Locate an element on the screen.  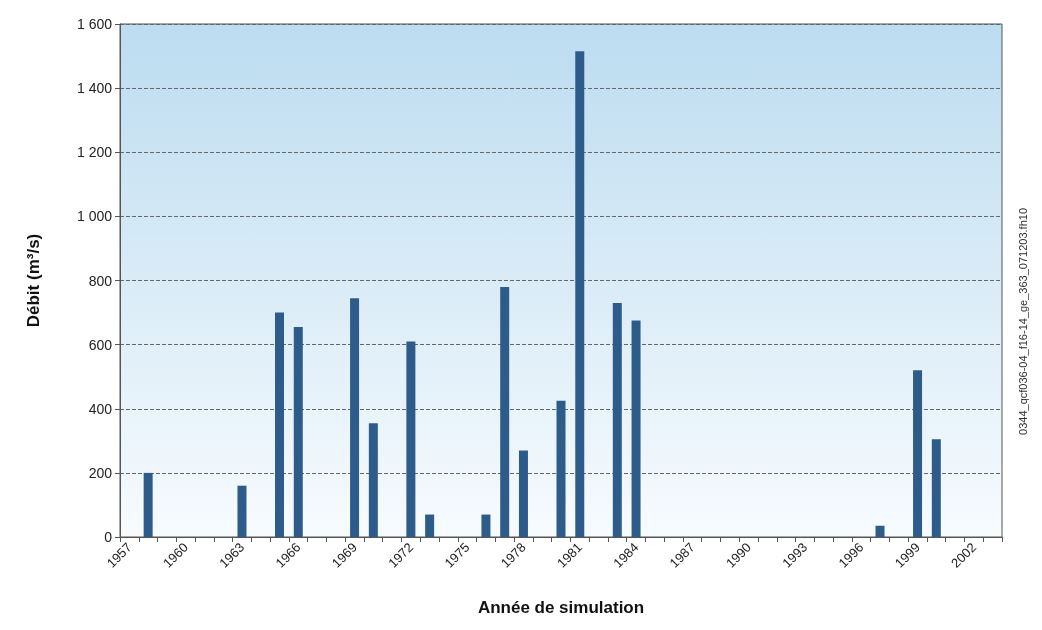
y-tick-label: 200 is located at coordinates (100, 472).